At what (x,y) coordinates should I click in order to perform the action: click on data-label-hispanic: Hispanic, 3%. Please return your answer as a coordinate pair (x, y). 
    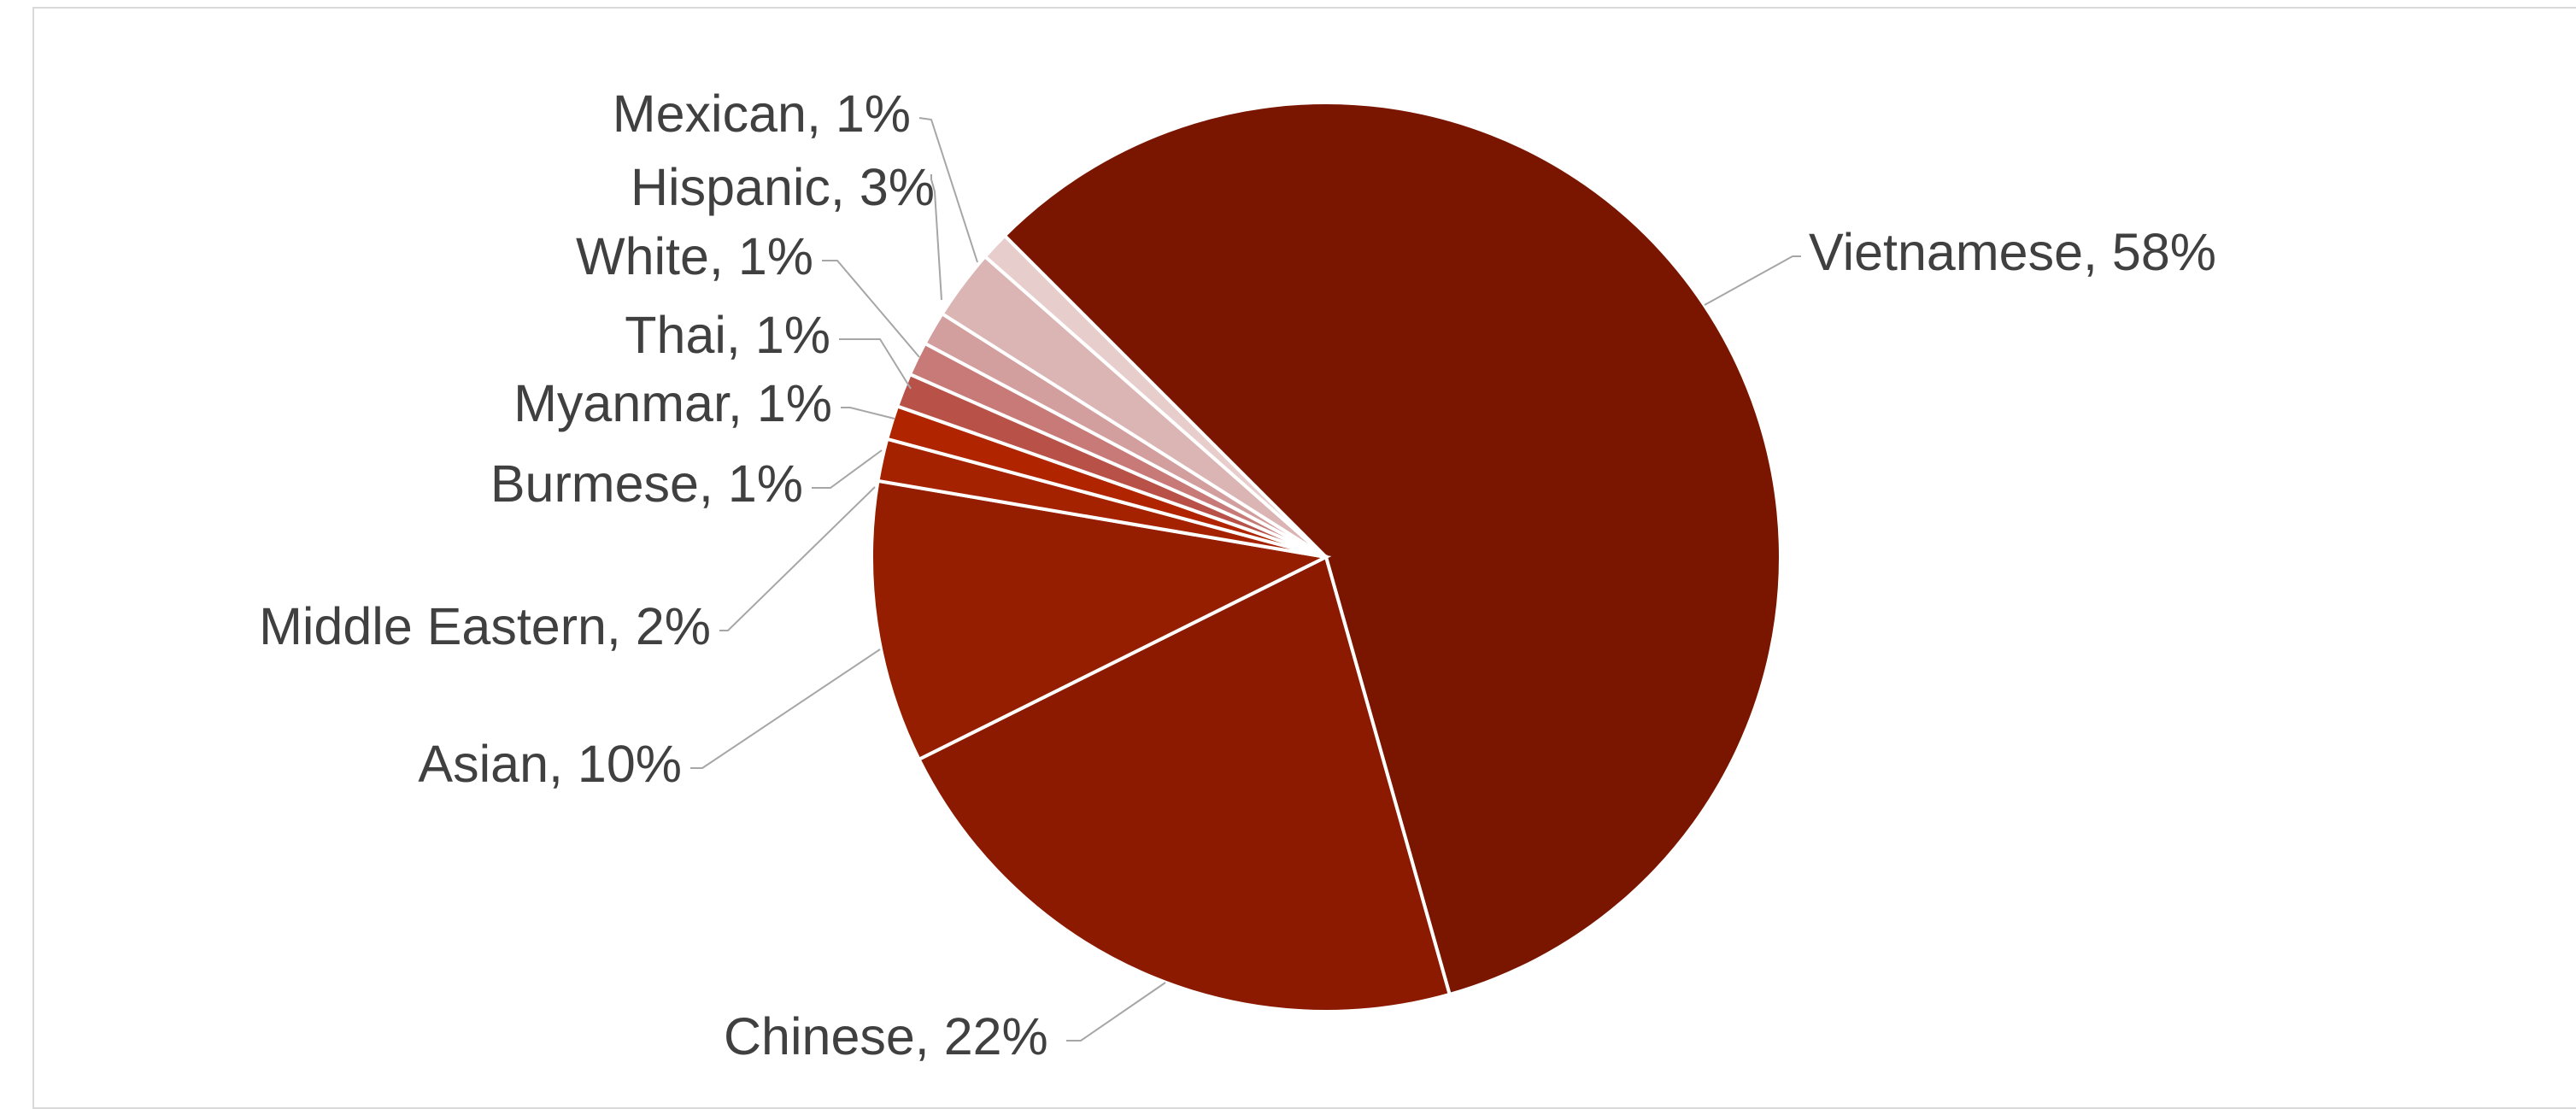
    Looking at the image, I should click on (783, 187).